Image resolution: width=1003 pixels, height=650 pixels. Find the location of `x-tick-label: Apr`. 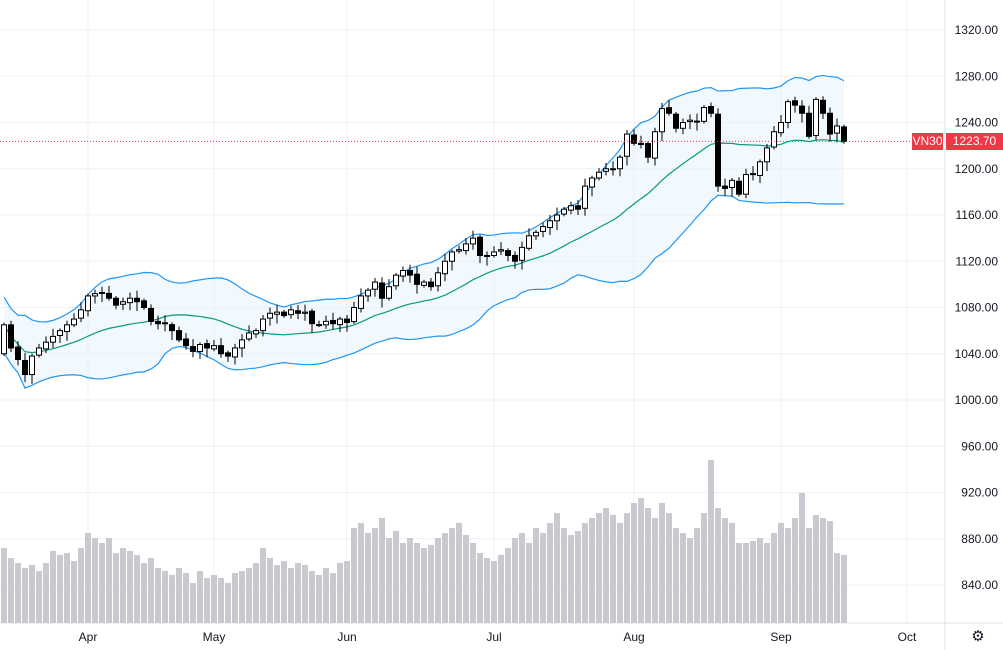

x-tick-label: Apr is located at coordinates (88, 637).